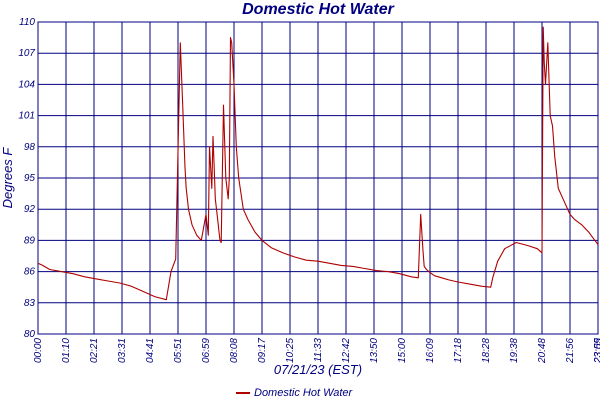  Describe the element at coordinates (27, 22) in the screenshot. I see `y-tick-label: 110` at that location.